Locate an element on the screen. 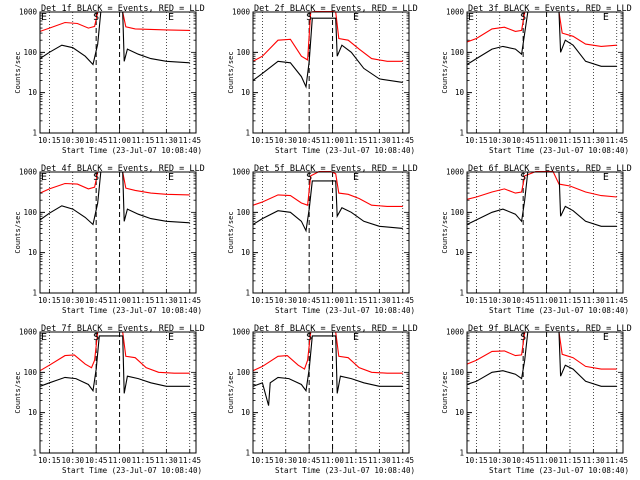 This screenshot has width=640, height=480. panel-title: Det 7f BLACK = Events, RED = LLD is located at coordinates (123, 329).